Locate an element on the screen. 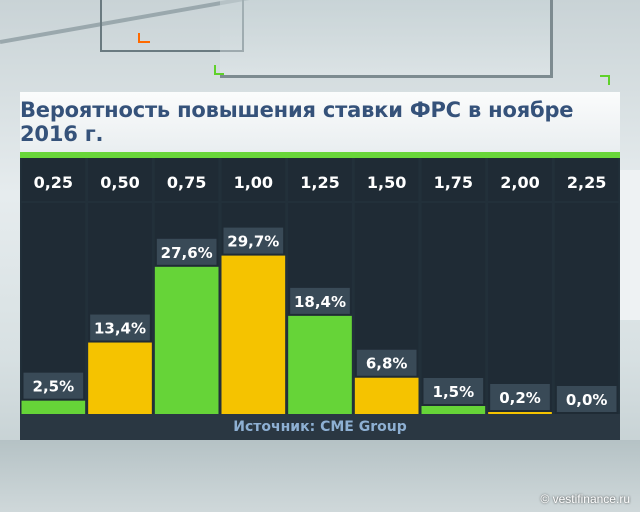 This screenshot has width=640, height=512. category-label: 2,25 is located at coordinates (586, 182).